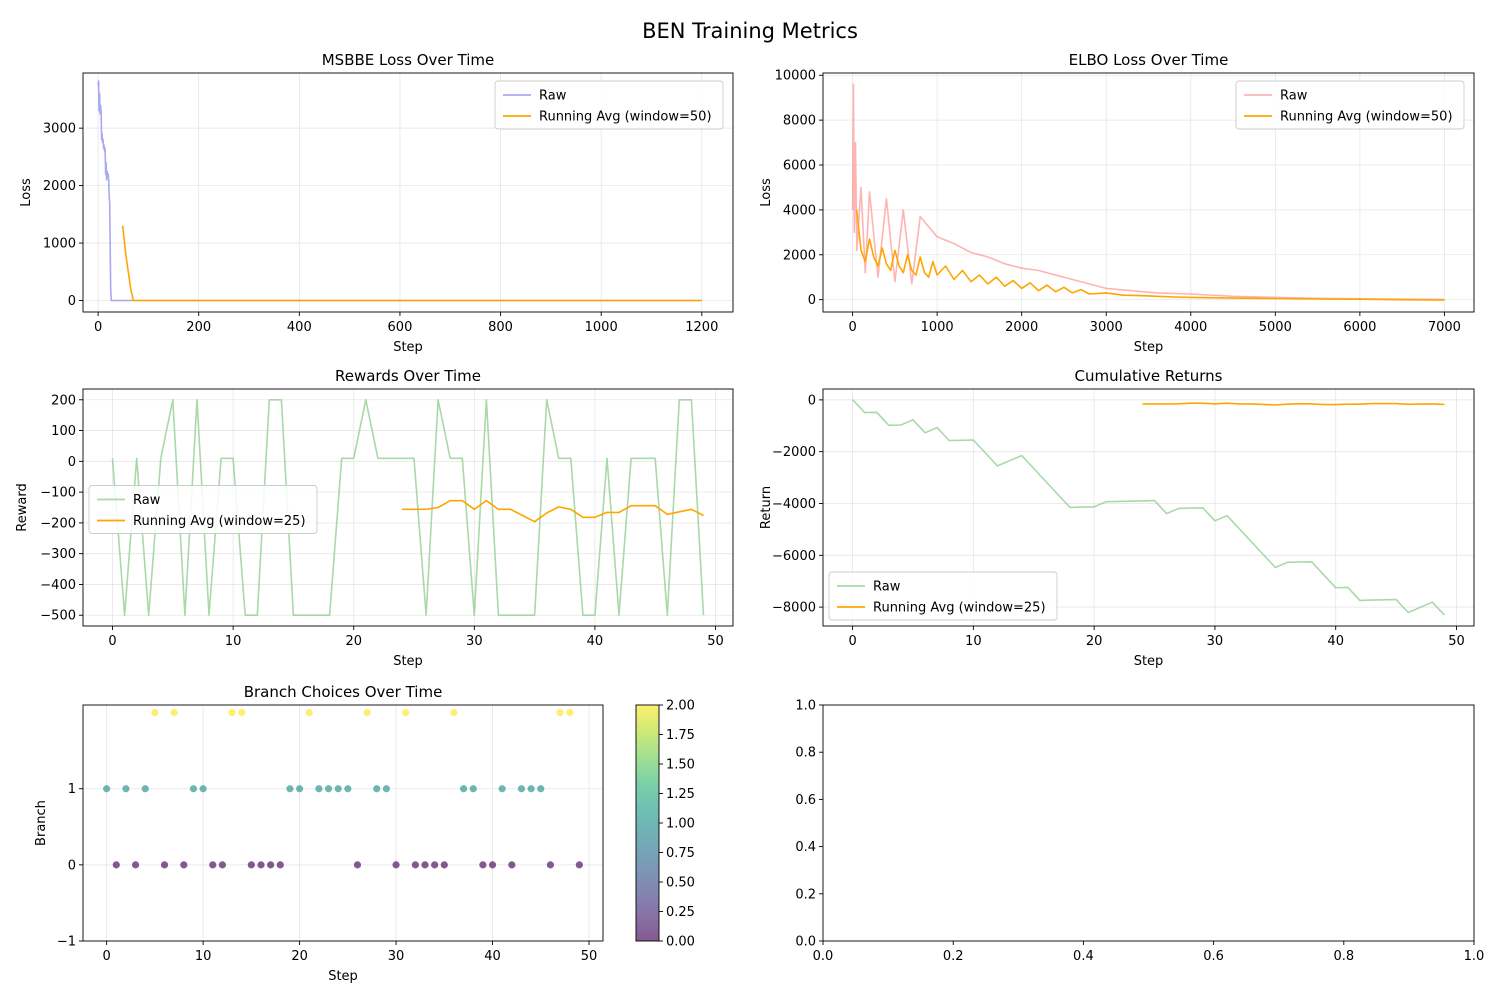 The height and width of the screenshot is (1000, 1500). I want to click on legend-box, so click(943, 596).